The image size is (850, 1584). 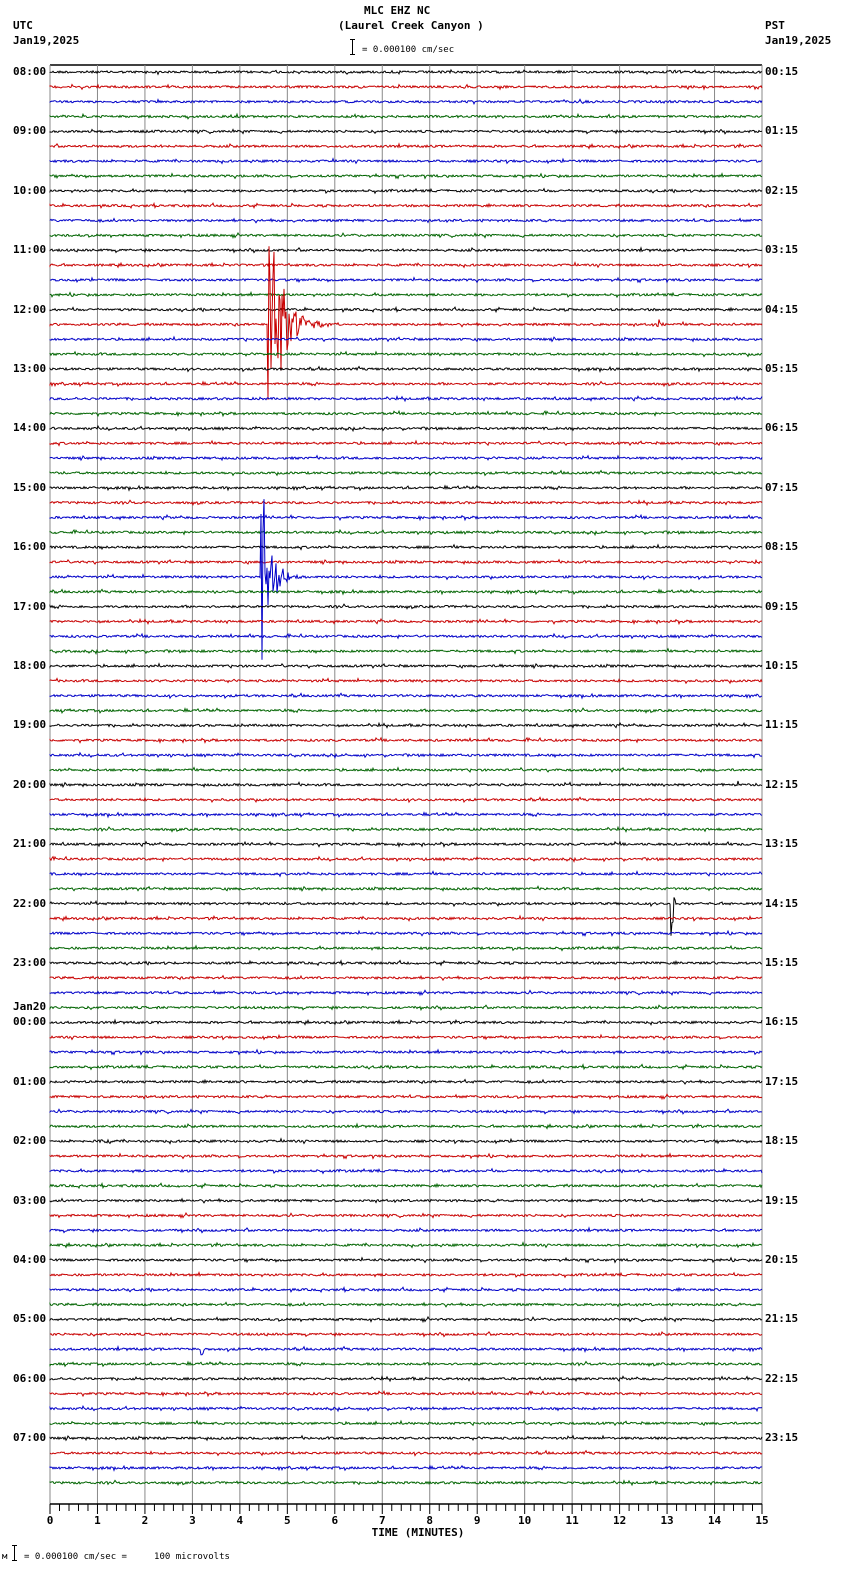 I want to click on pst-hour-label: 15:15, so click(x=782, y=962).